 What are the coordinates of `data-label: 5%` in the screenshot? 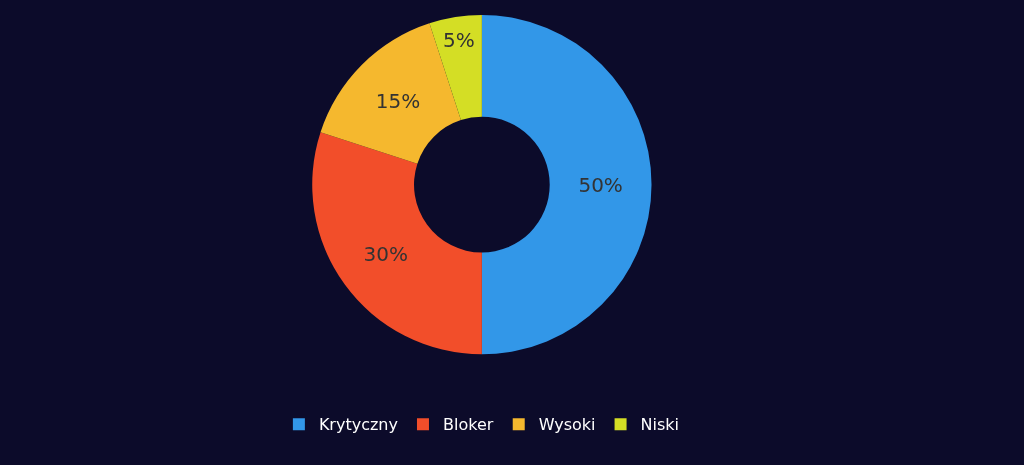 It's located at (459, 39).